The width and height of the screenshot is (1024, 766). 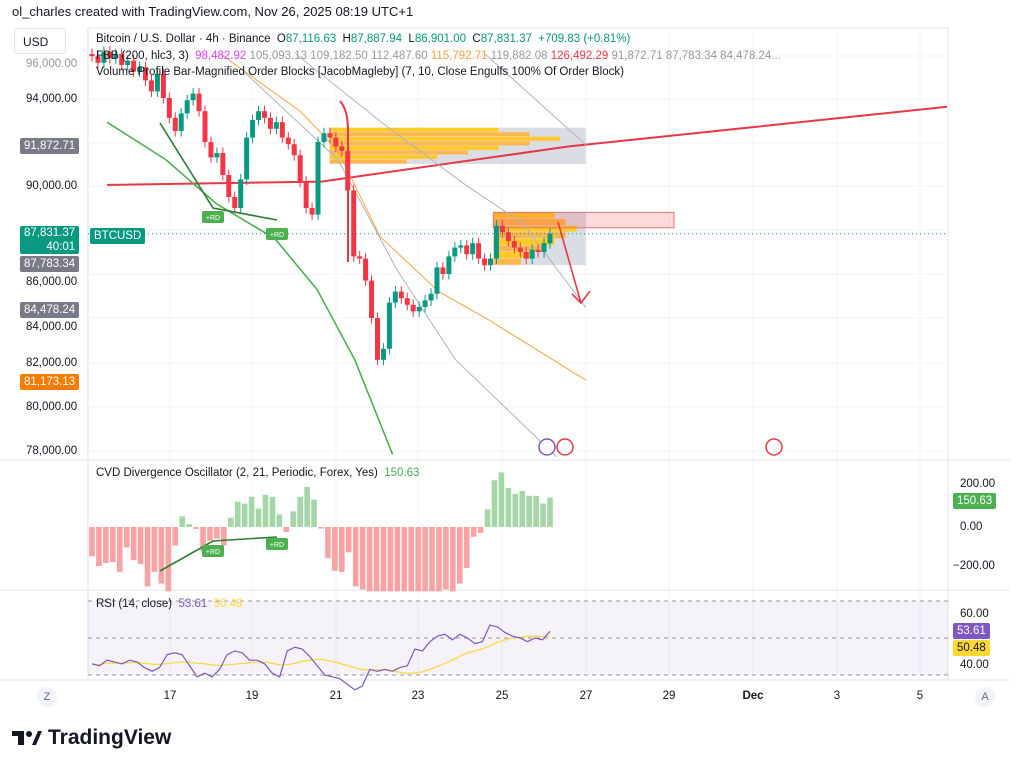 I want to click on last-price: 87,831.37, so click(x=50, y=233).